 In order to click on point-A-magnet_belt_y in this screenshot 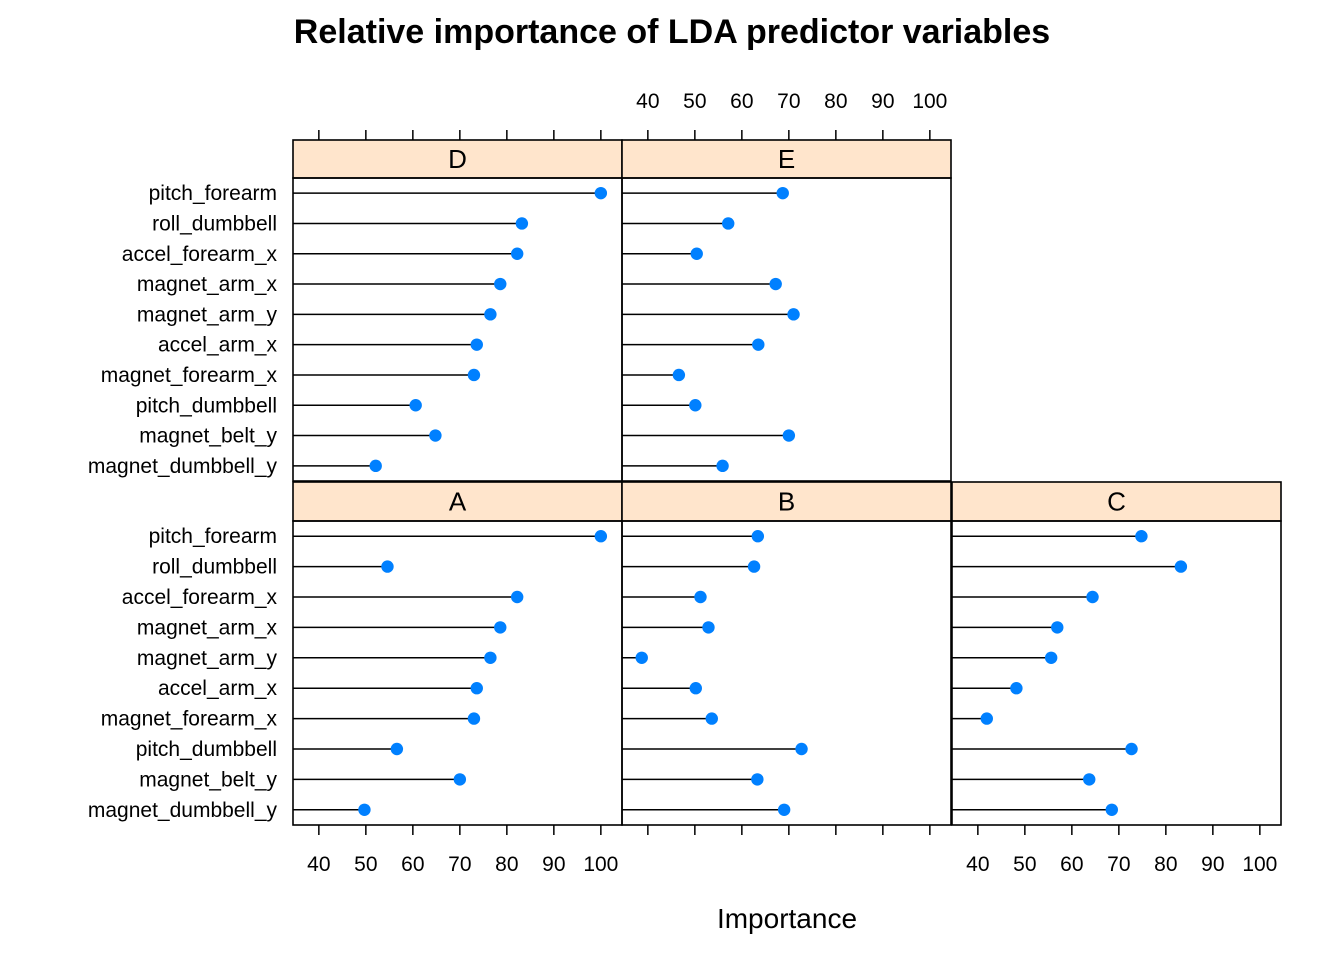, I will do `click(460, 779)`.